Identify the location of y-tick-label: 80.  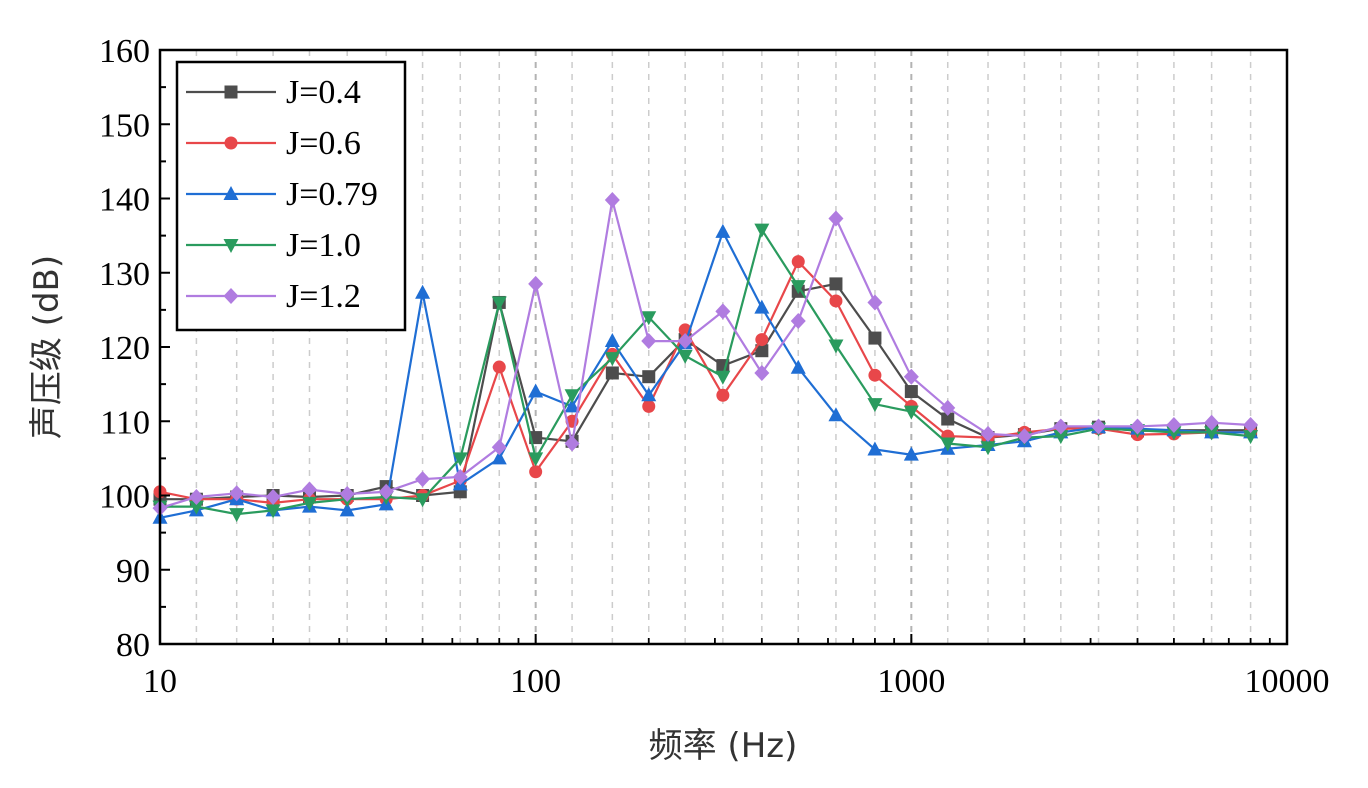
(133, 645).